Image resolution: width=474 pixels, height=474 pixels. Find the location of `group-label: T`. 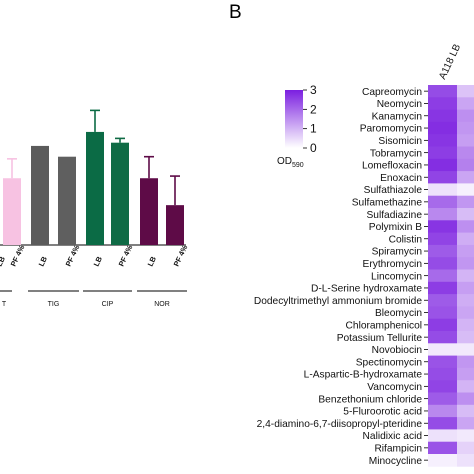

group-label: T is located at coordinates (4, 304).